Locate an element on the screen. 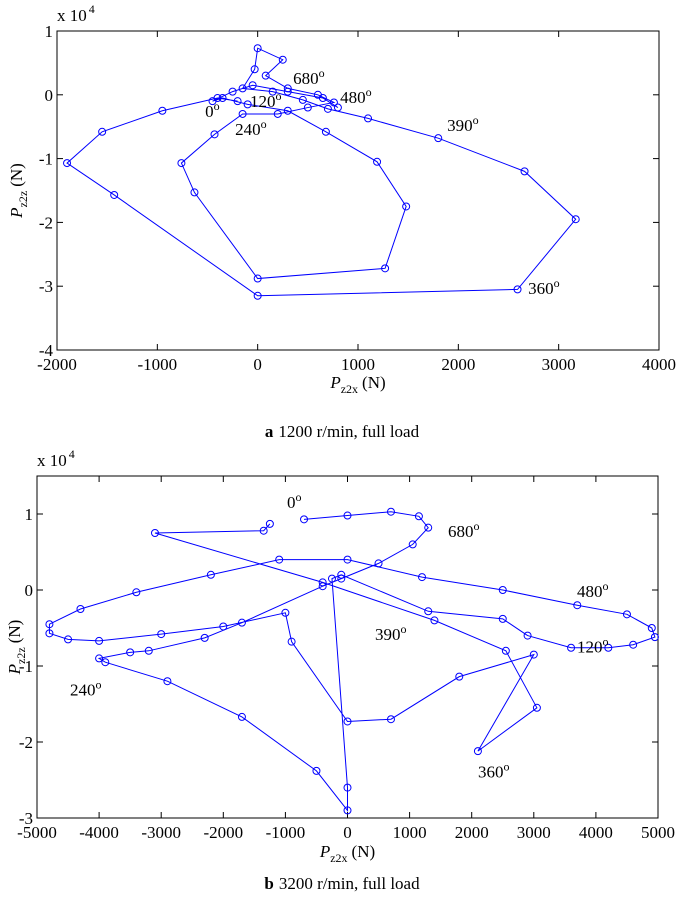  y-axis-label: Pz2z (N) is located at coordinates (18, 191).